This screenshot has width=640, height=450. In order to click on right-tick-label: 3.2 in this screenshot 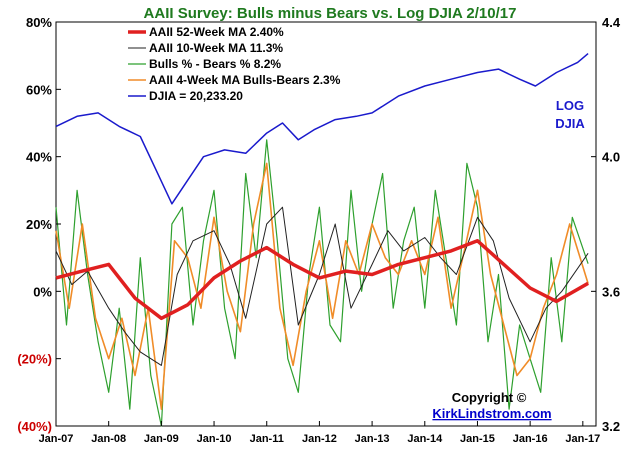, I will do `click(611, 426)`.